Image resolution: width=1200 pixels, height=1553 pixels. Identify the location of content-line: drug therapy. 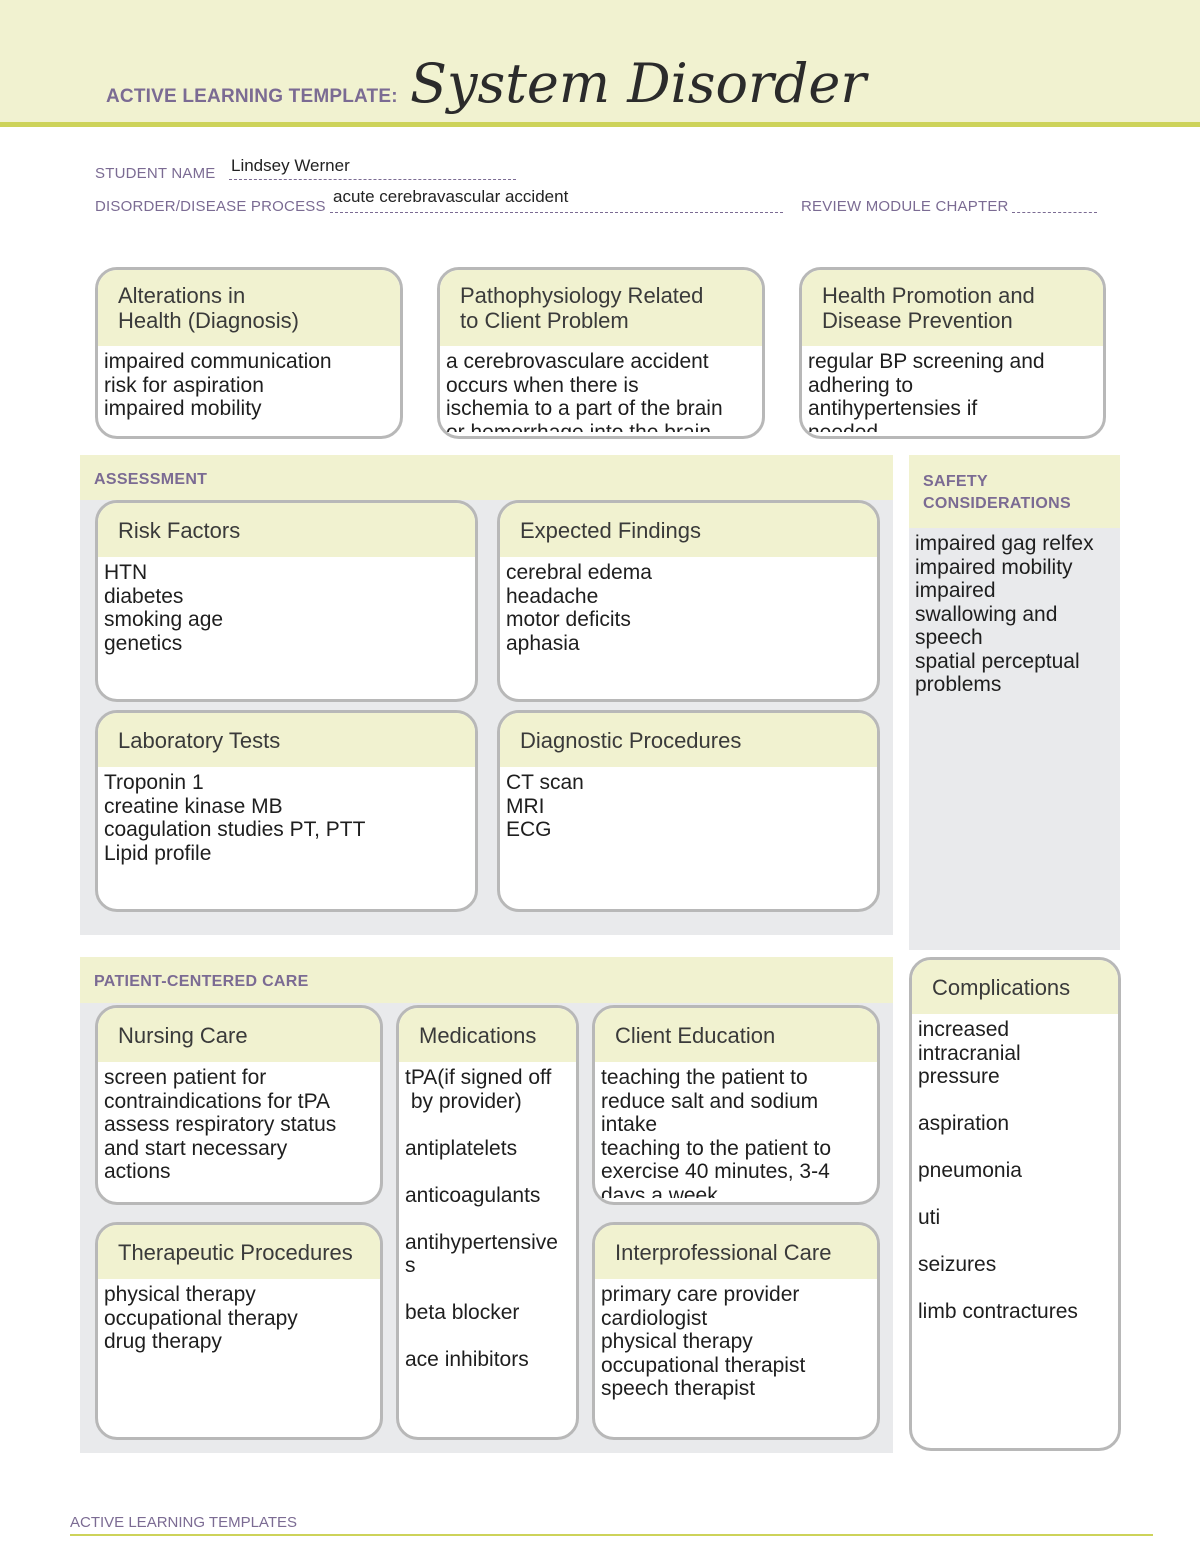
(163, 1341).